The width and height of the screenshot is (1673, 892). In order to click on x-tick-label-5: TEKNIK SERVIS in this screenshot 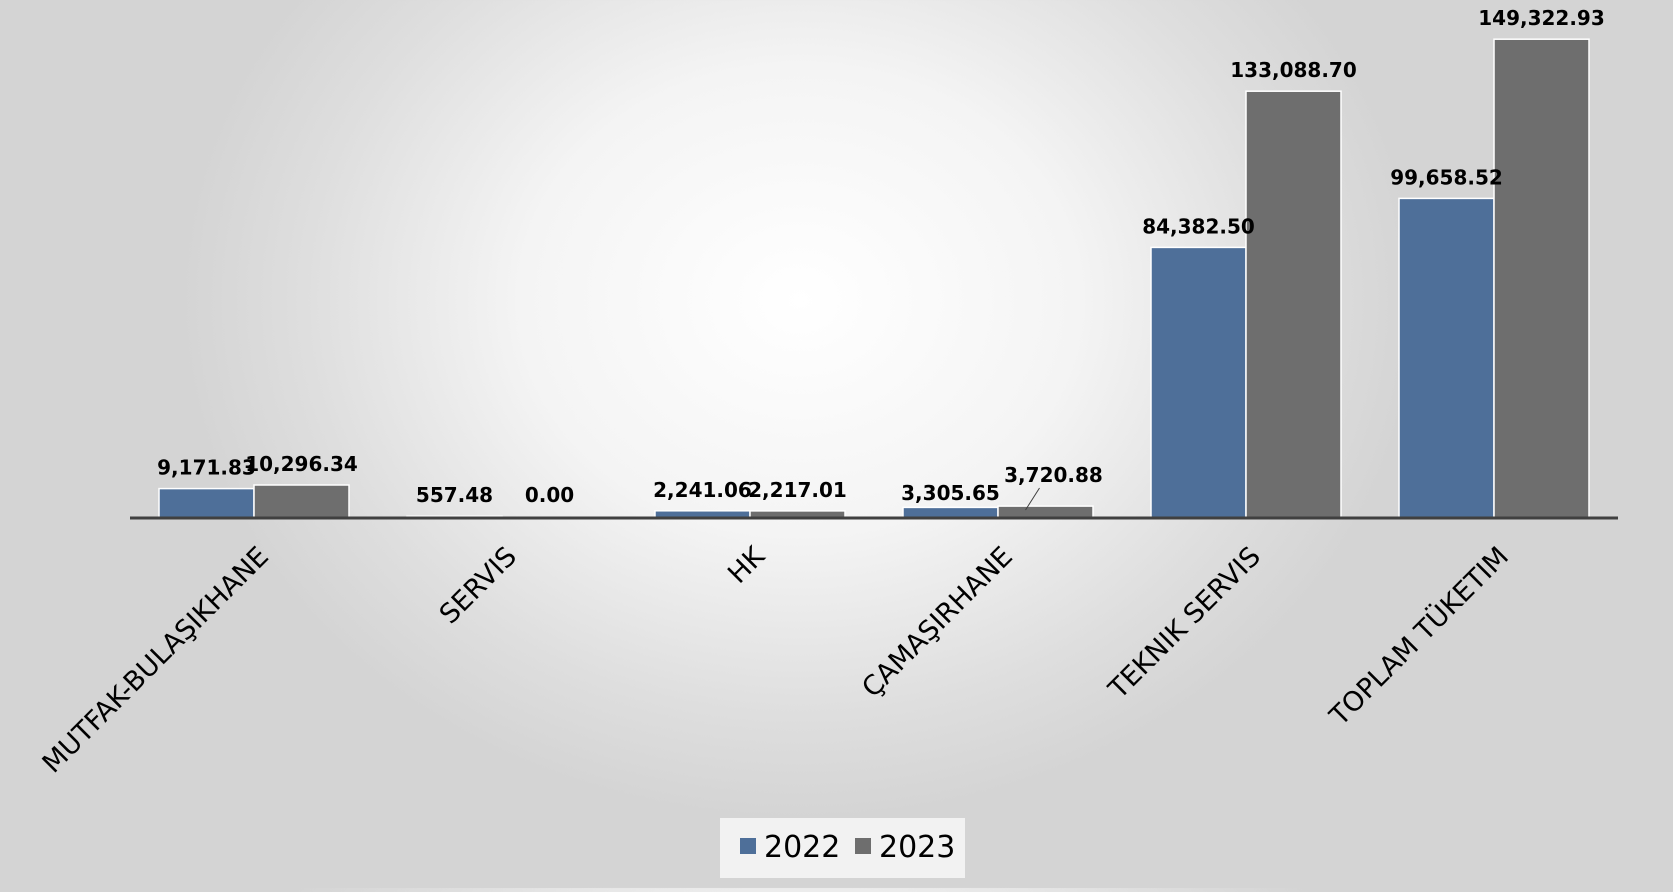, I will do `click(1184, 623)`.